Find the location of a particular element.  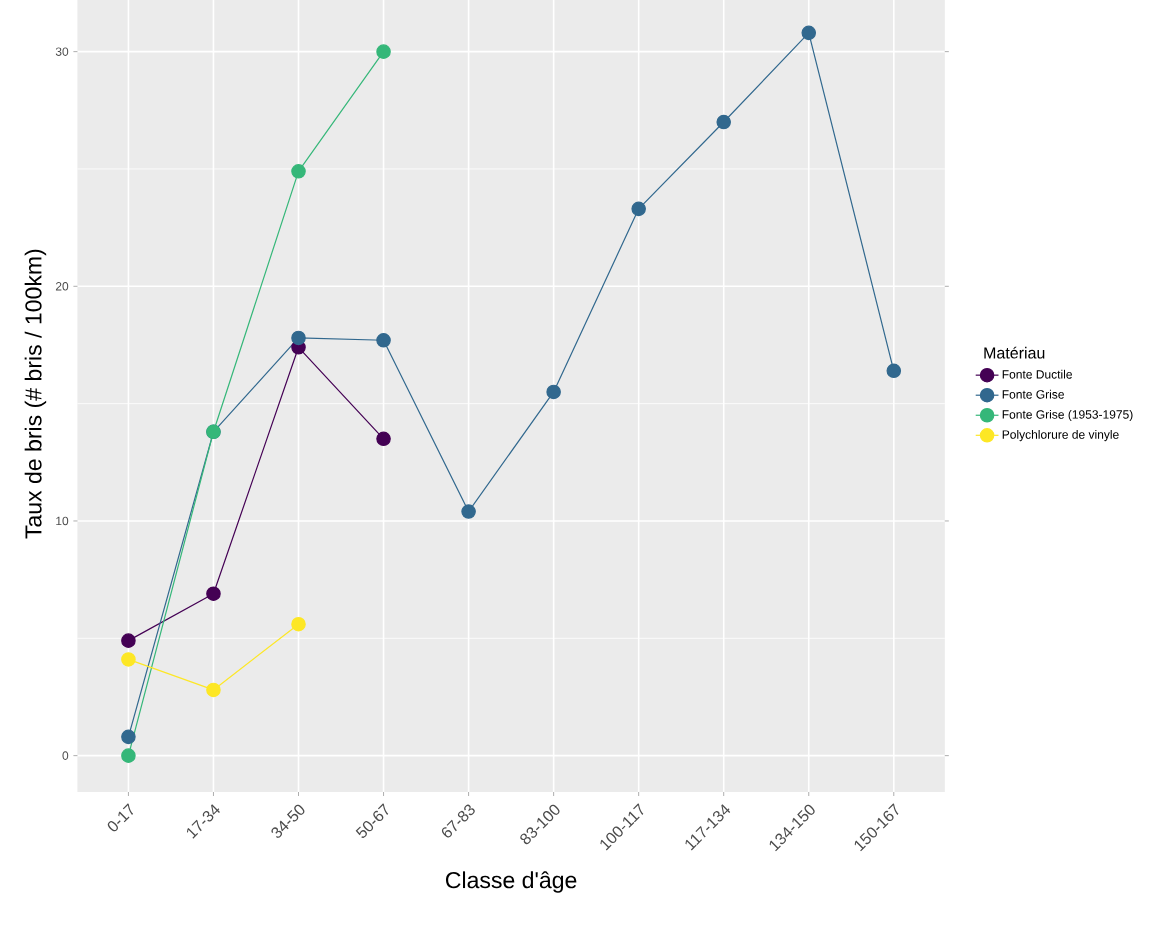

legend-label: Fonte Grise is located at coordinates (1033, 394).